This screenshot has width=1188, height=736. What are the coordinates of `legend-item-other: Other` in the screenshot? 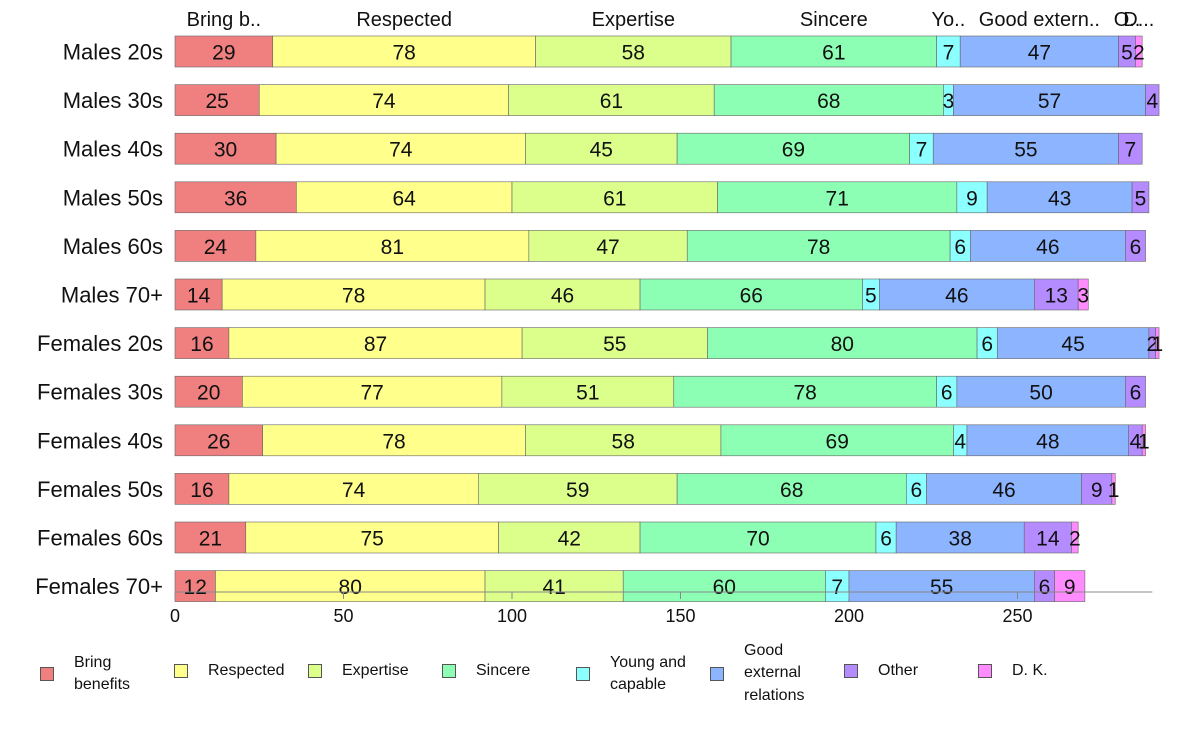 It's located at (881, 671).